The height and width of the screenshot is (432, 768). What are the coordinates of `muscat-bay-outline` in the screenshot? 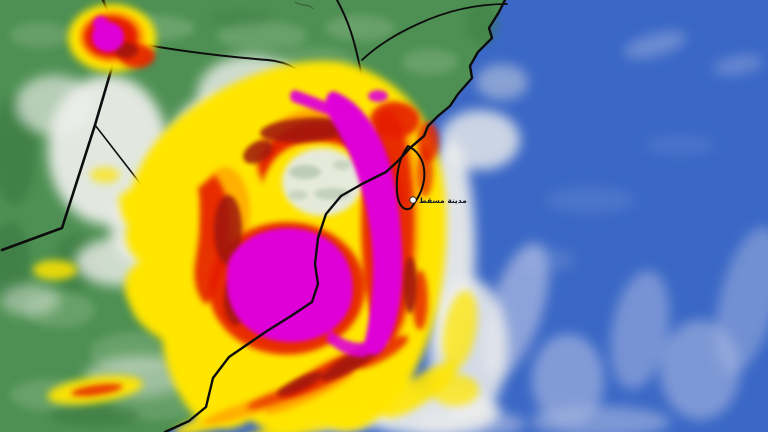 It's located at (410, 178).